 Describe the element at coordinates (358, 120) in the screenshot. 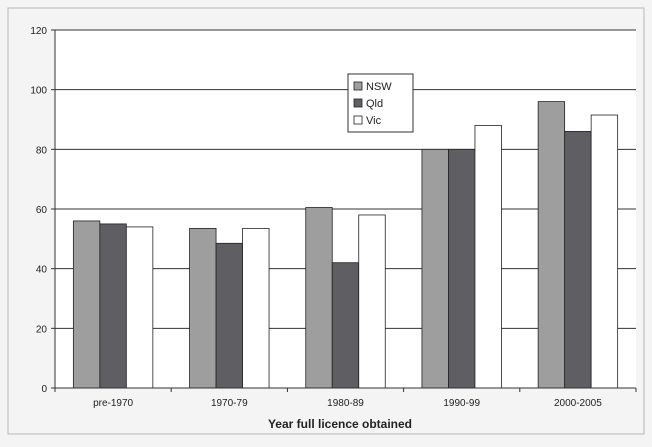

I see `legend-swatch-vic` at that location.